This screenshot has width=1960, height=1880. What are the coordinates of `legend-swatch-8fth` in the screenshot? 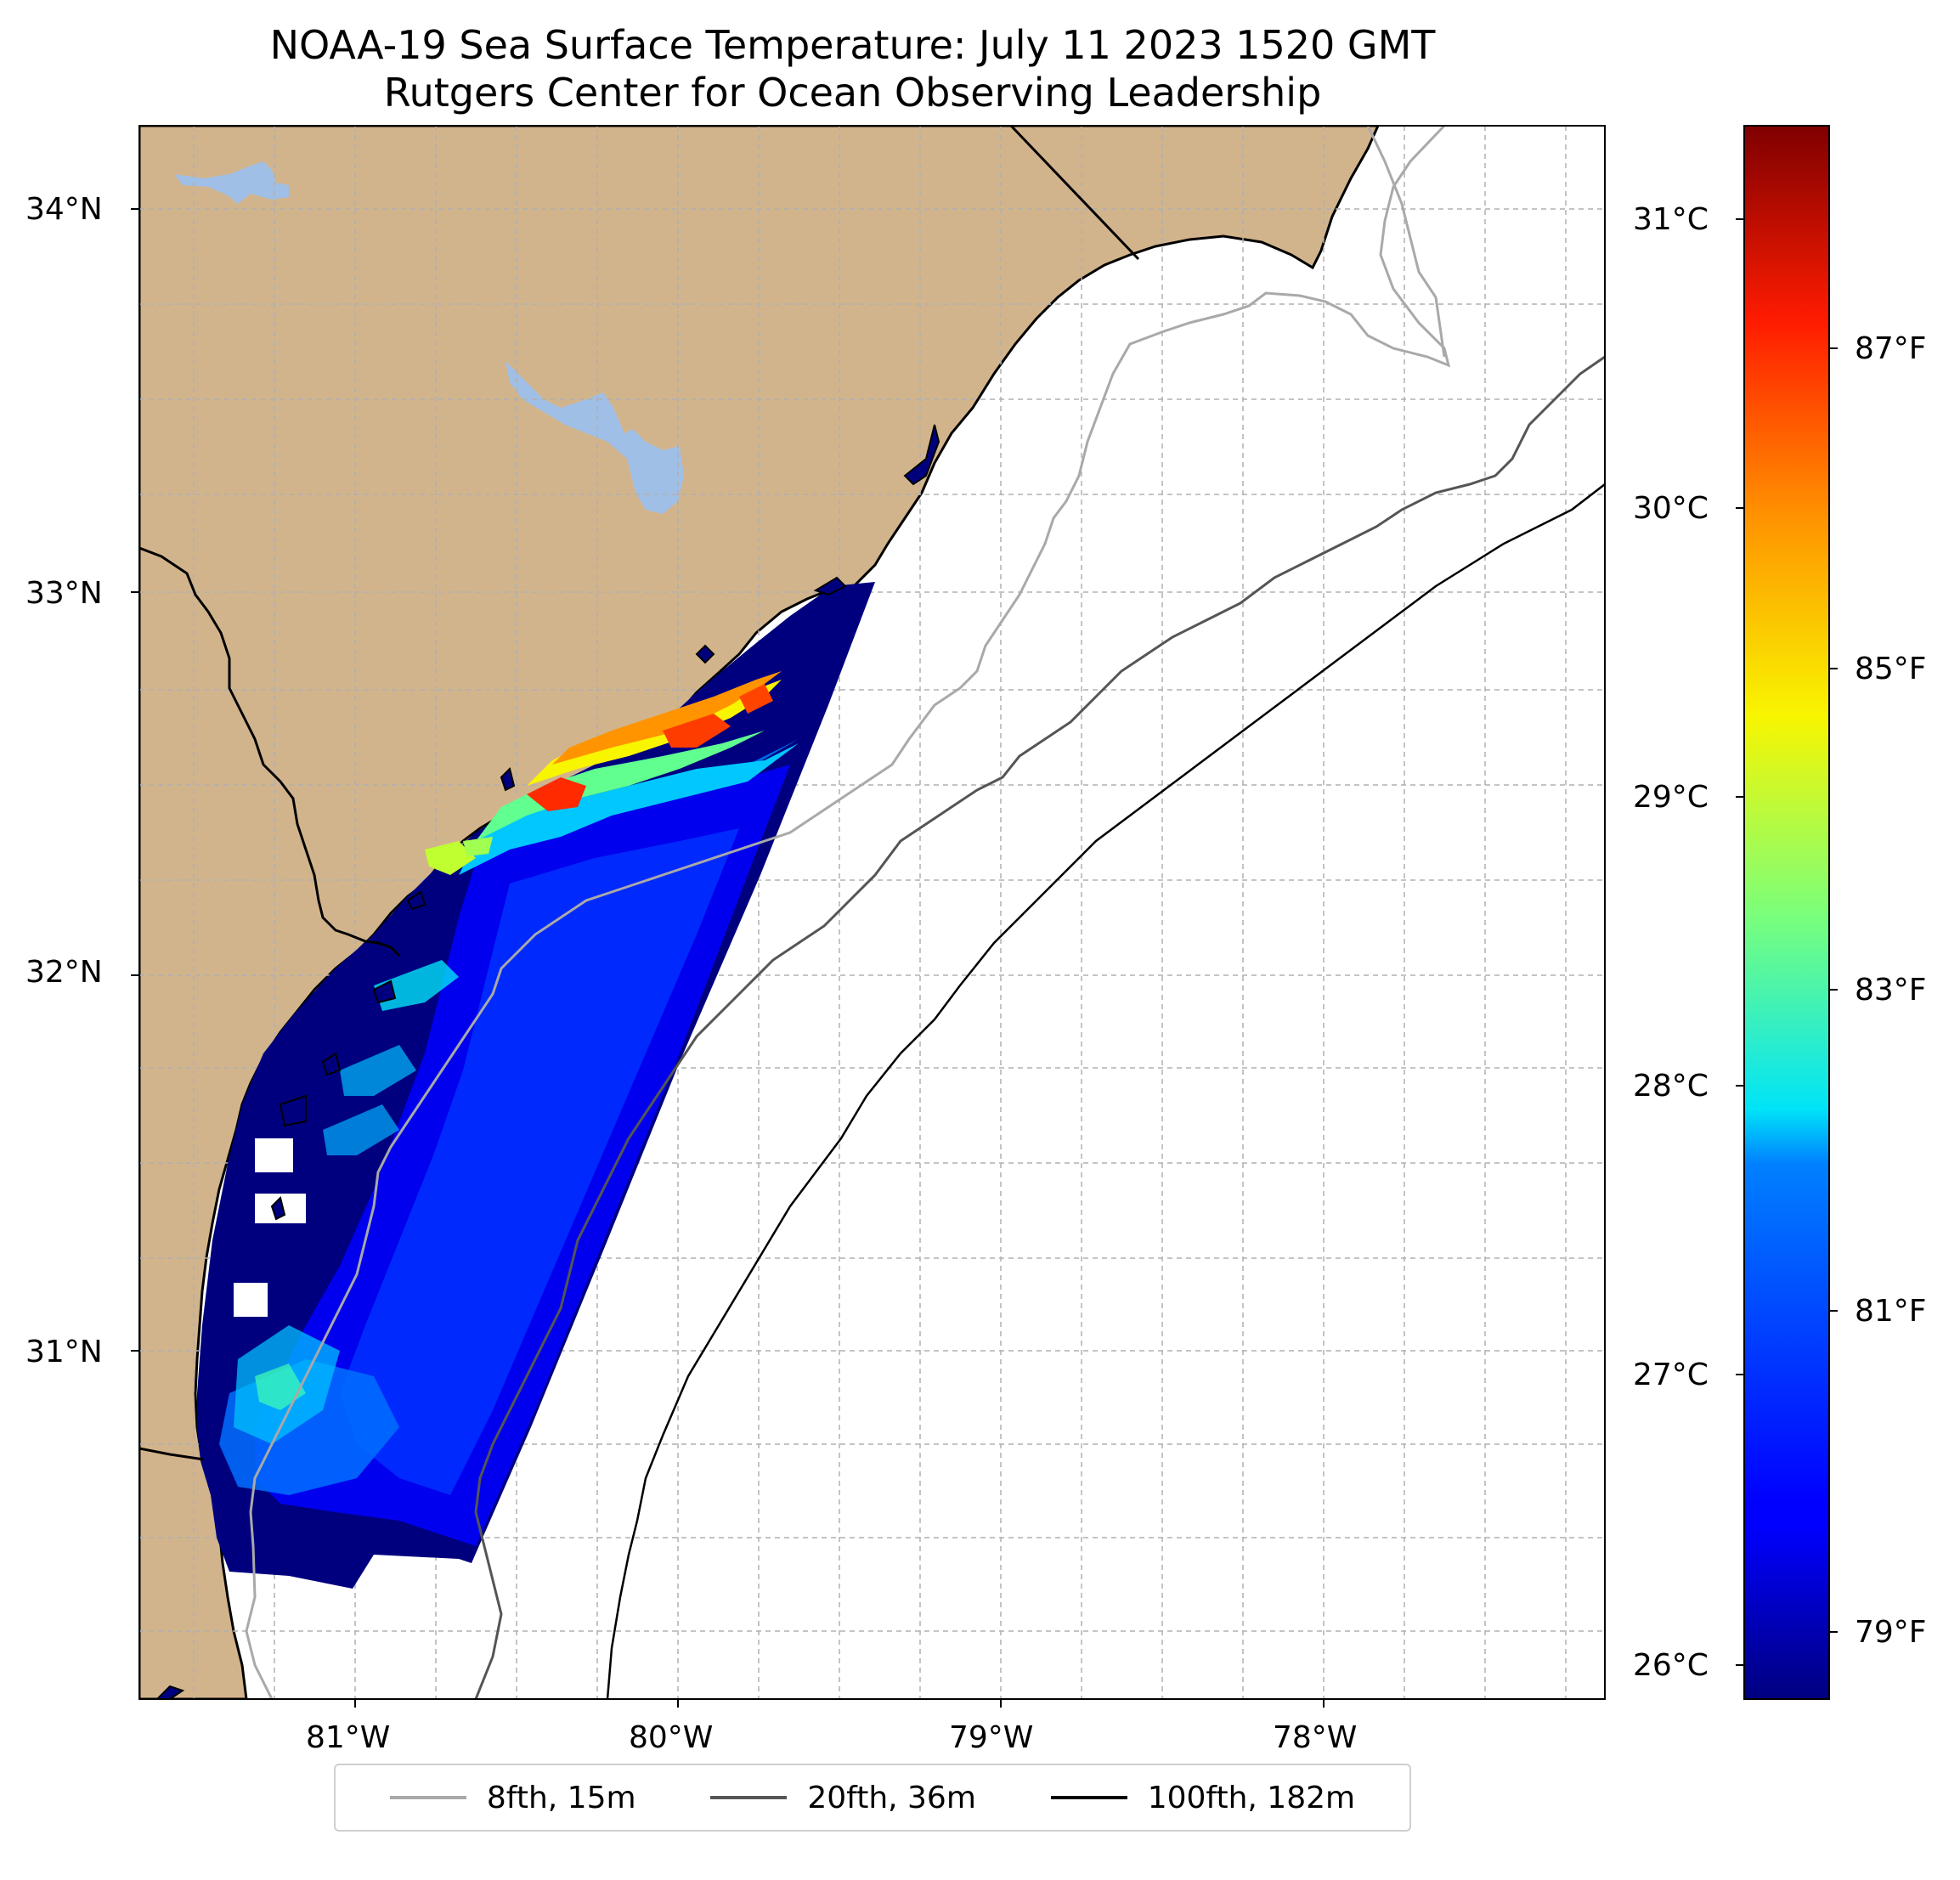 It's located at (428, 1798).